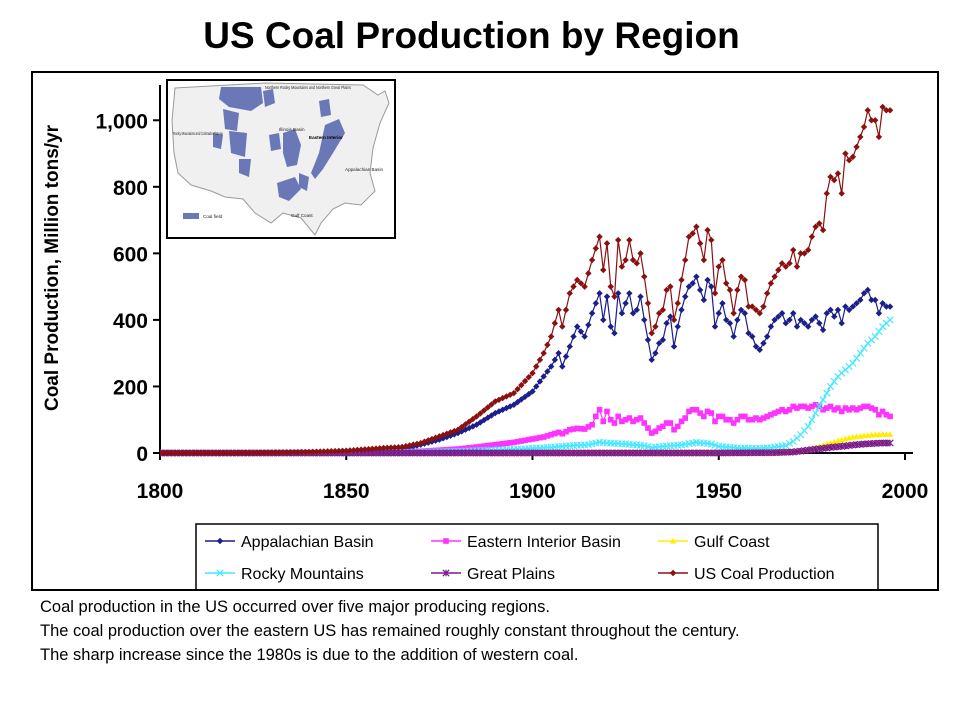 The height and width of the screenshot is (720, 960). I want to click on legend-item: Eastern Interior Basin, so click(526, 542).